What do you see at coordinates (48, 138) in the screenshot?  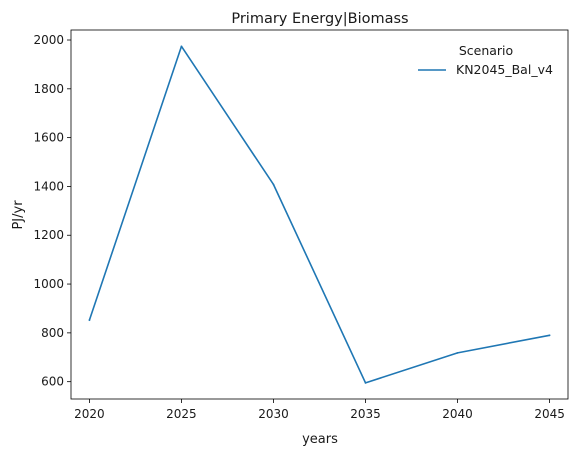 I see `y-tick-label: 1600` at bounding box center [48, 138].